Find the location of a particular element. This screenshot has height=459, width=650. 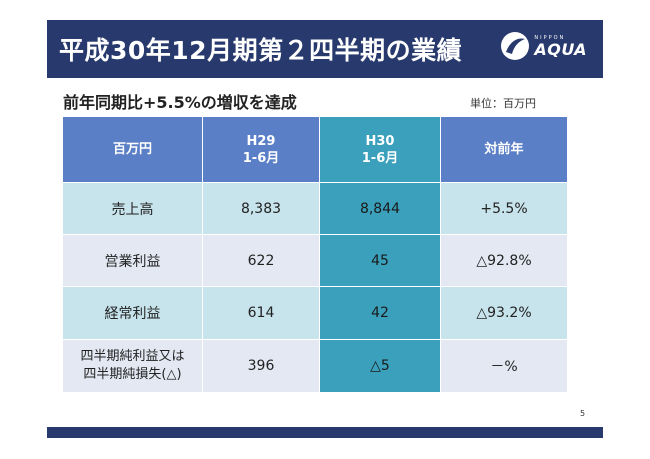

page-number: 5 is located at coordinates (583, 413).